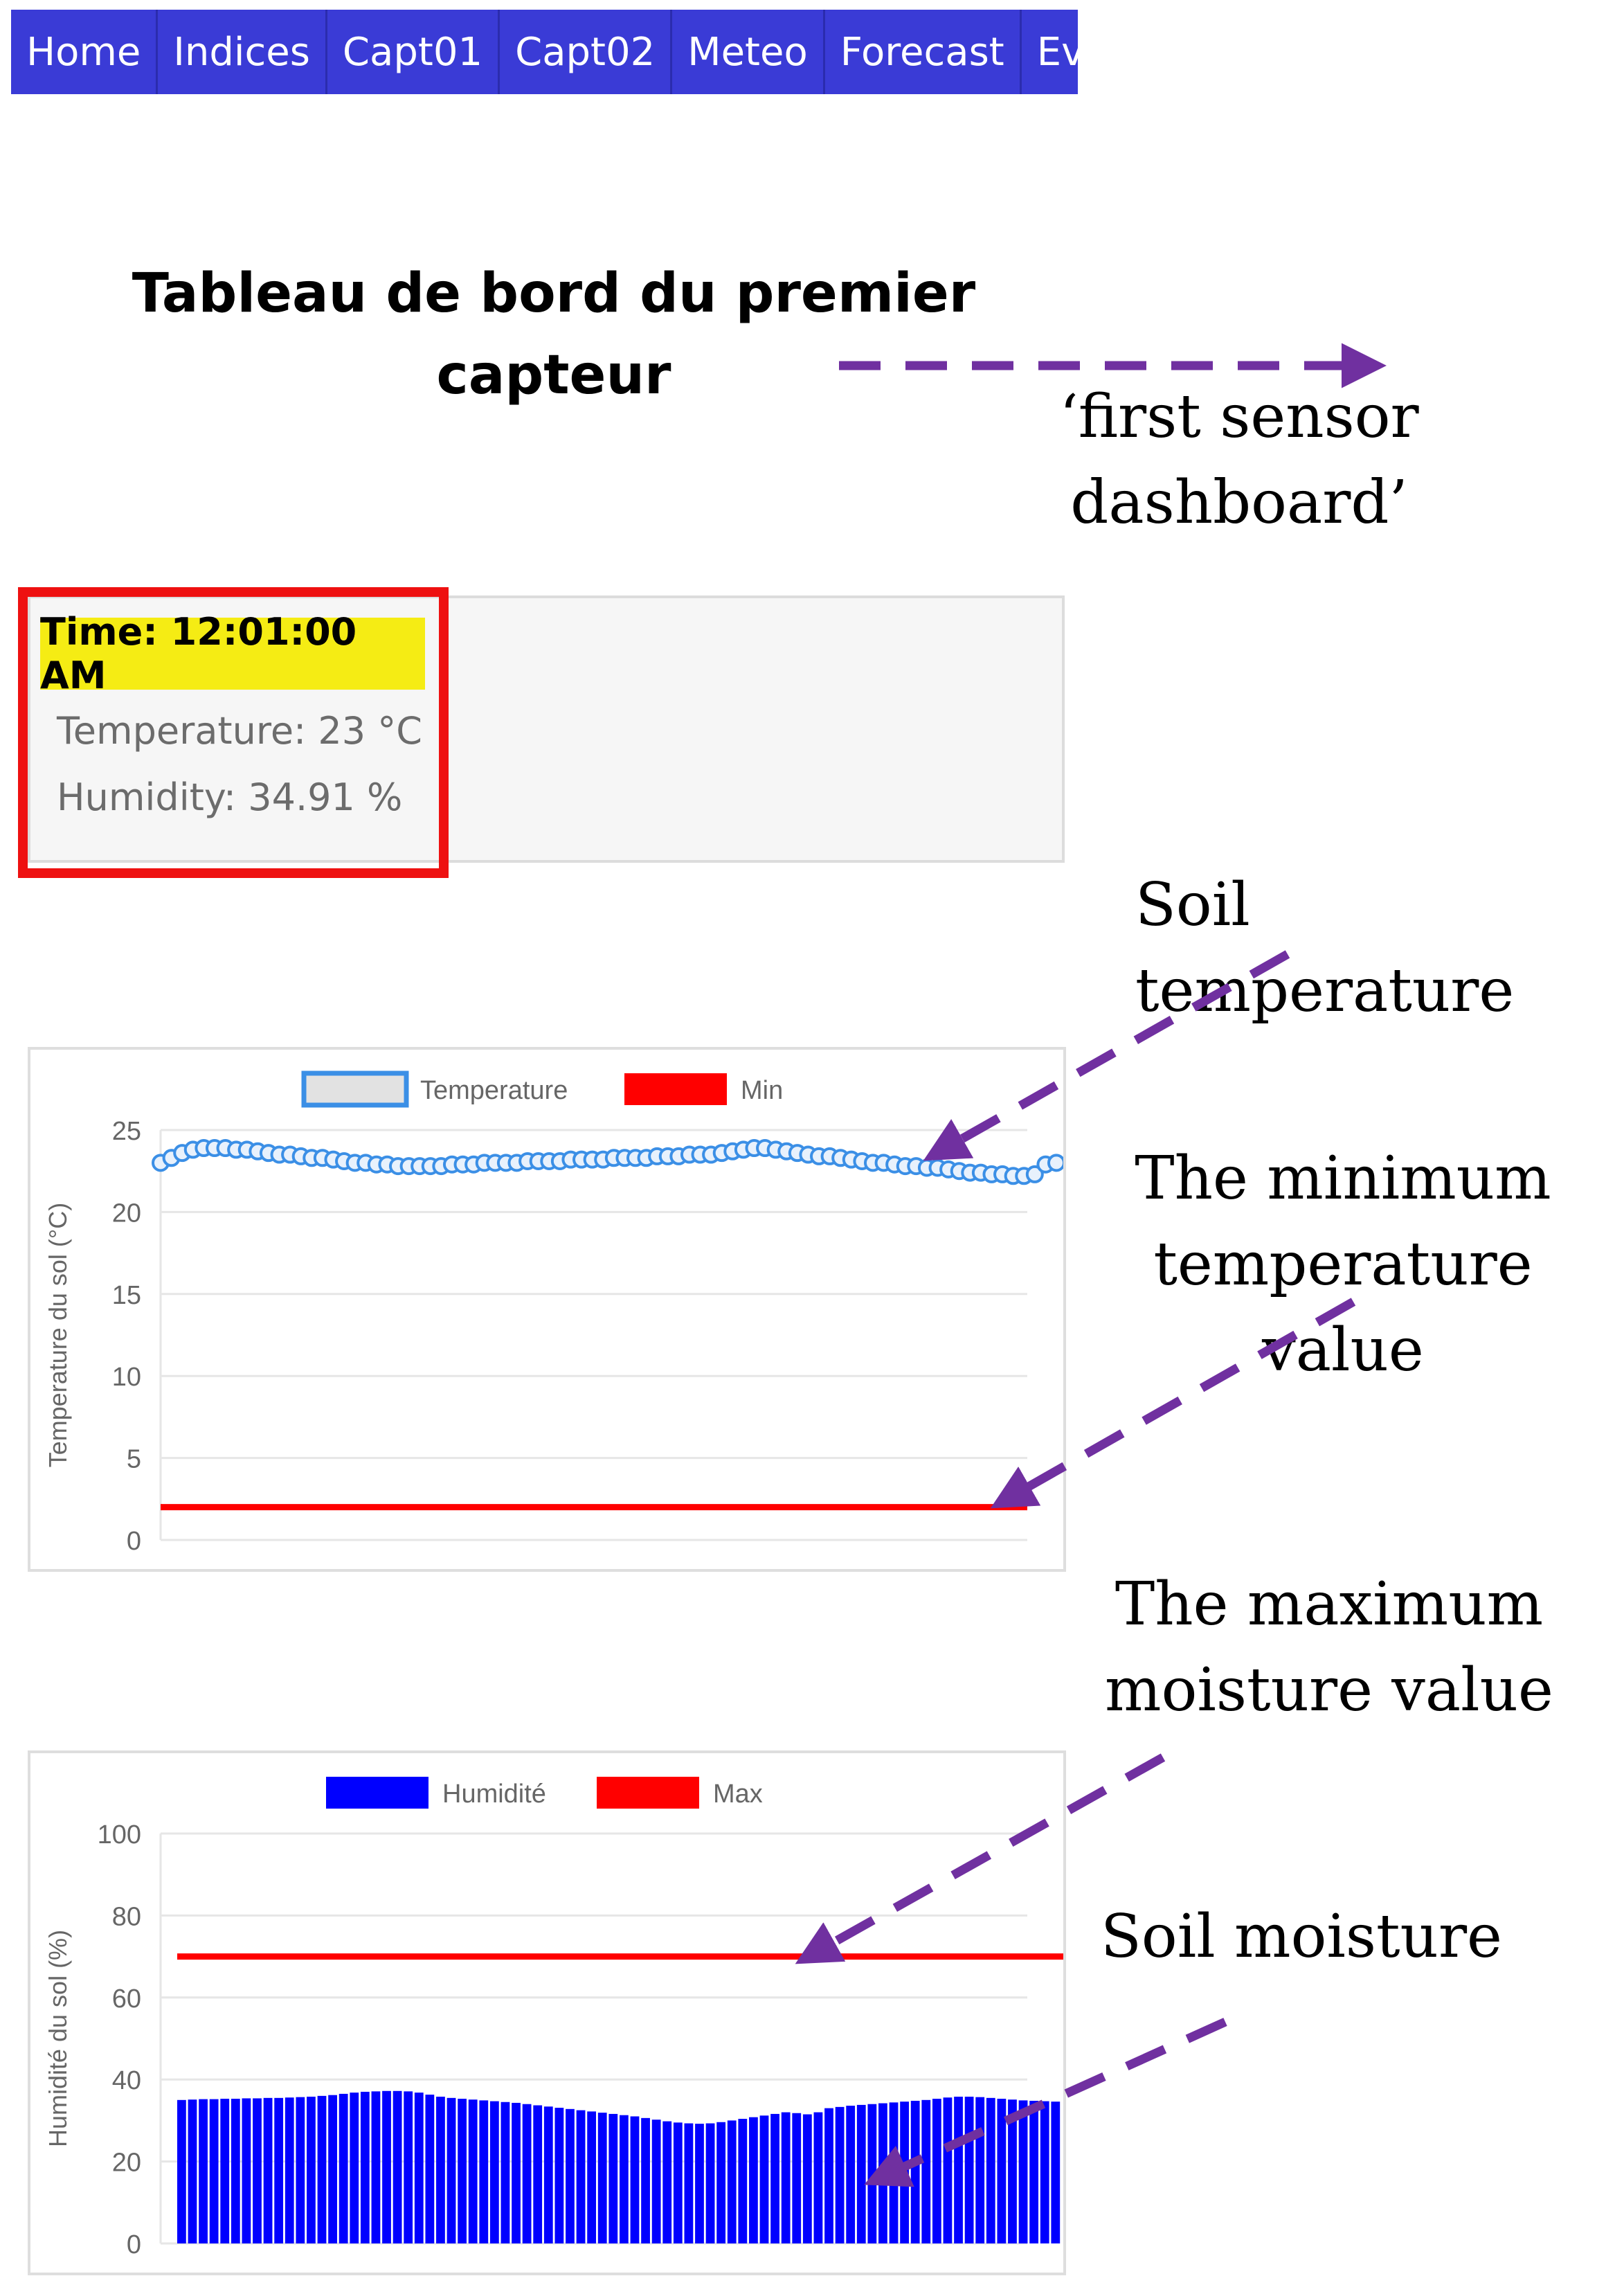 The width and height of the screenshot is (1624, 2294). Describe the element at coordinates (553, 375) in the screenshot. I see `page-title-line2: capteur` at that location.